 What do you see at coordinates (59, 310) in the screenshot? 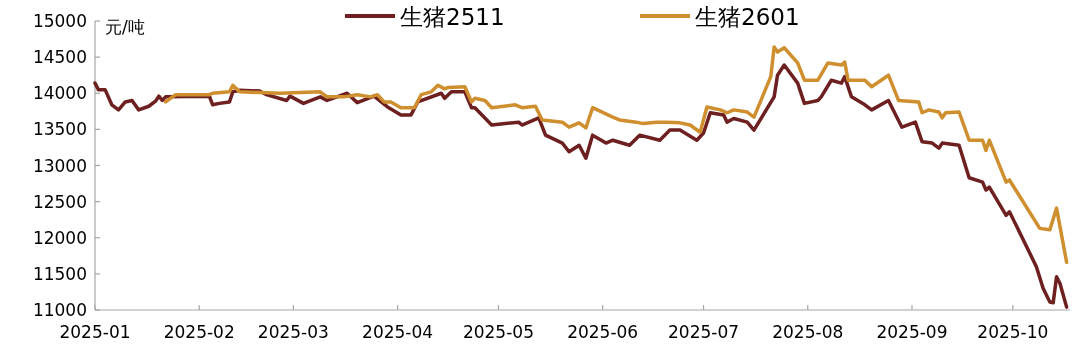
I see `y-tick-label: 11000` at bounding box center [59, 310].